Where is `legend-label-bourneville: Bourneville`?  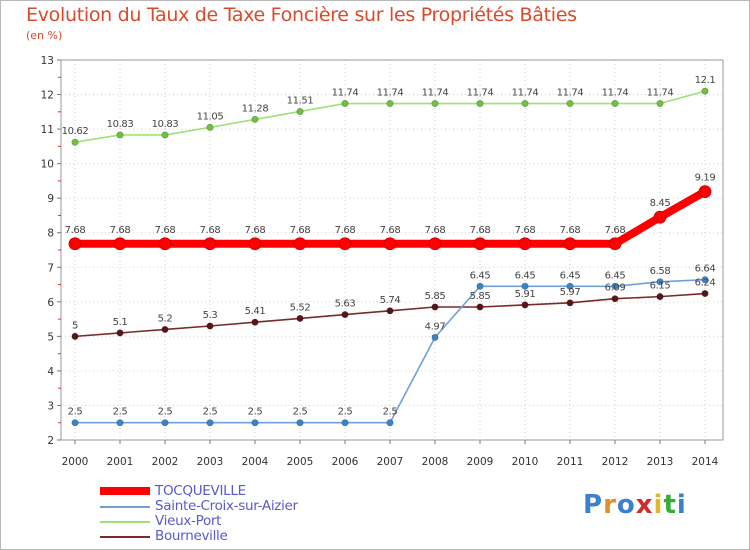 legend-label-bourneville: Bourneville is located at coordinates (191, 536).